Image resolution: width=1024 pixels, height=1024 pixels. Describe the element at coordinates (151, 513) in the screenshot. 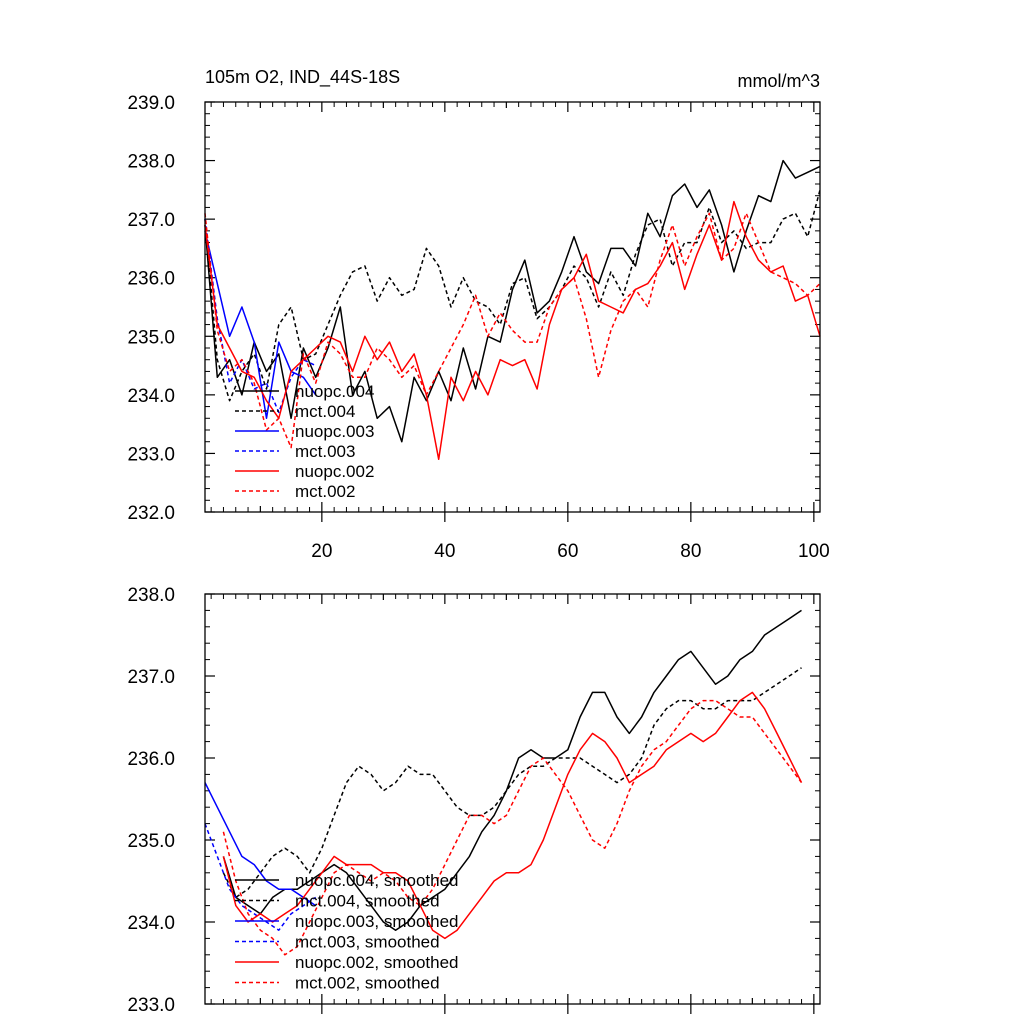

I see `y-tick-label: 232.0` at that location.